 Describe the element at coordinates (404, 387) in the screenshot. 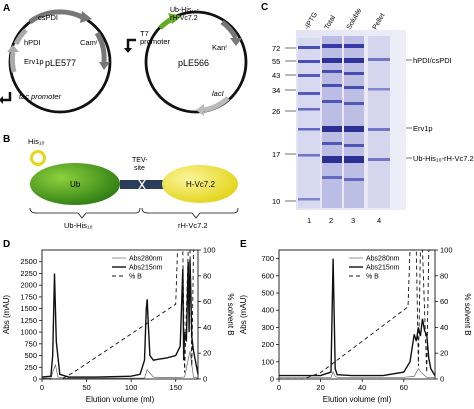

I see `x-tick-label-e: 60` at that location.